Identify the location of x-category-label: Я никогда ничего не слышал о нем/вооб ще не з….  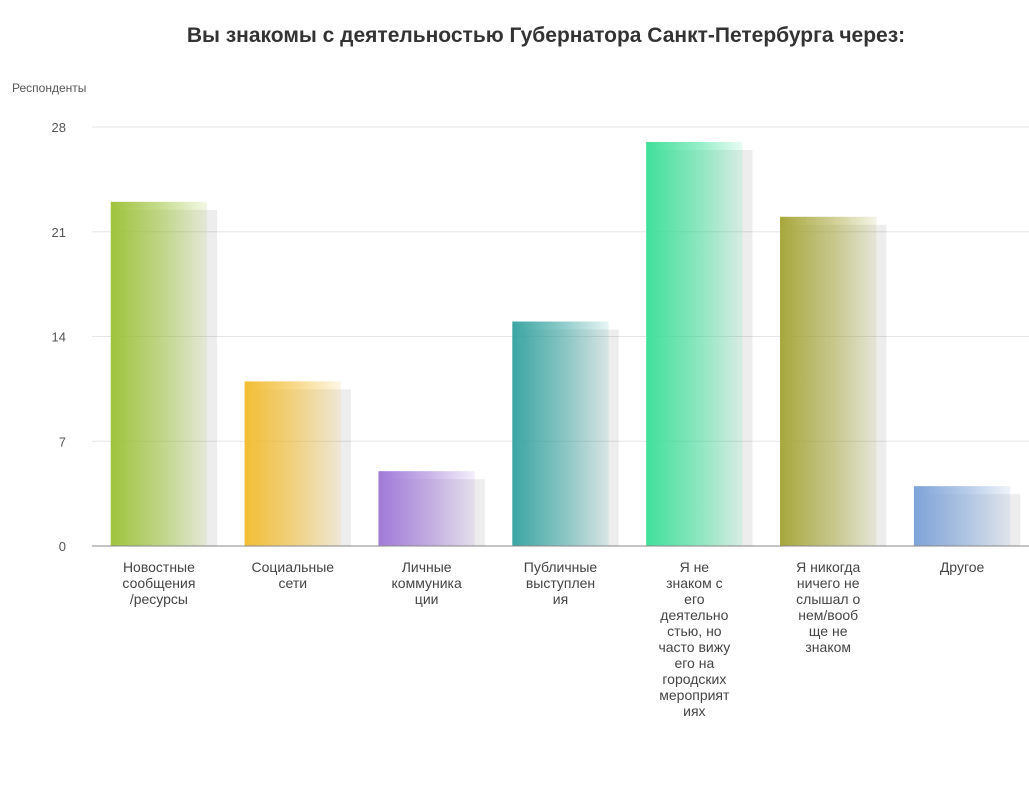
(828, 607).